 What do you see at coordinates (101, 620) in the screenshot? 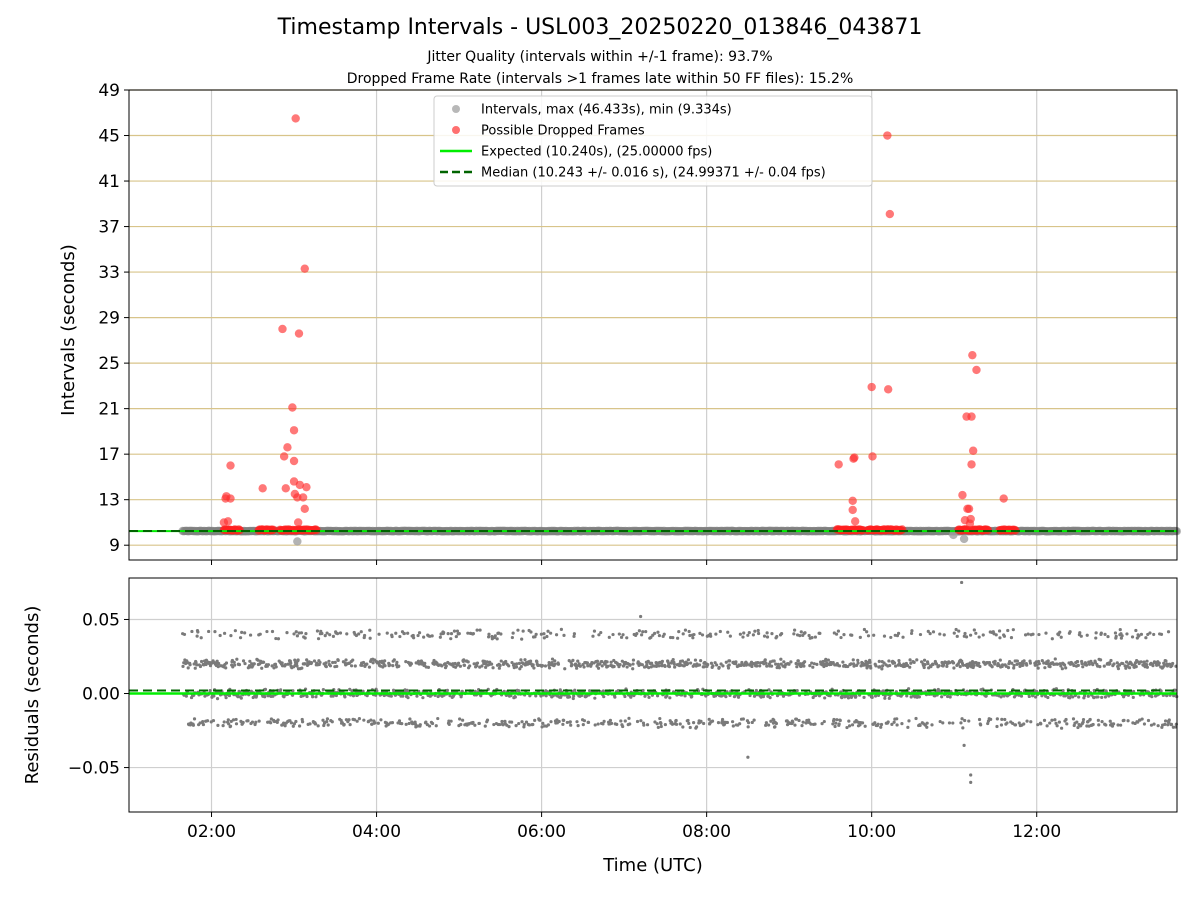
I see `y-tick-label: 0.05` at bounding box center [101, 620].